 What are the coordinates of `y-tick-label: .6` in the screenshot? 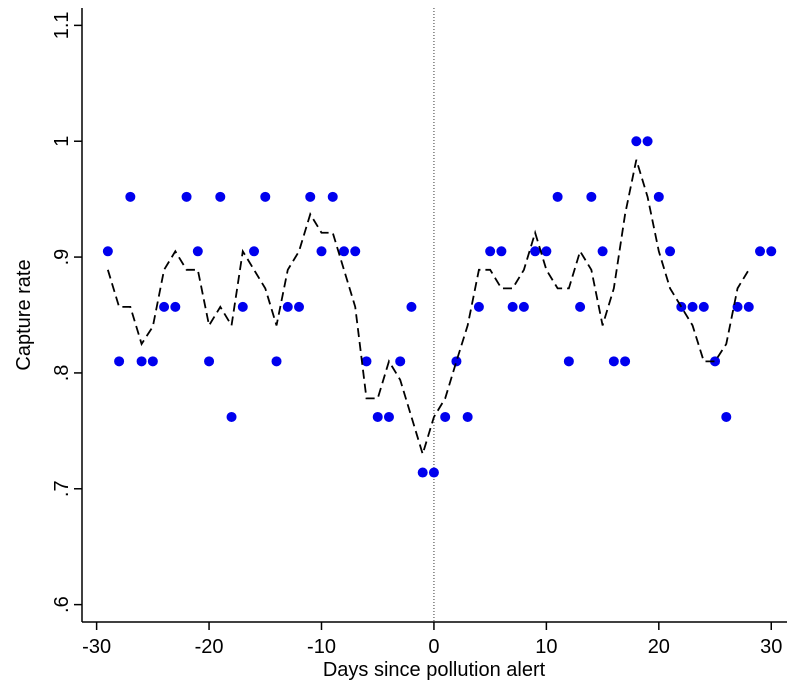 It's located at (62, 604).